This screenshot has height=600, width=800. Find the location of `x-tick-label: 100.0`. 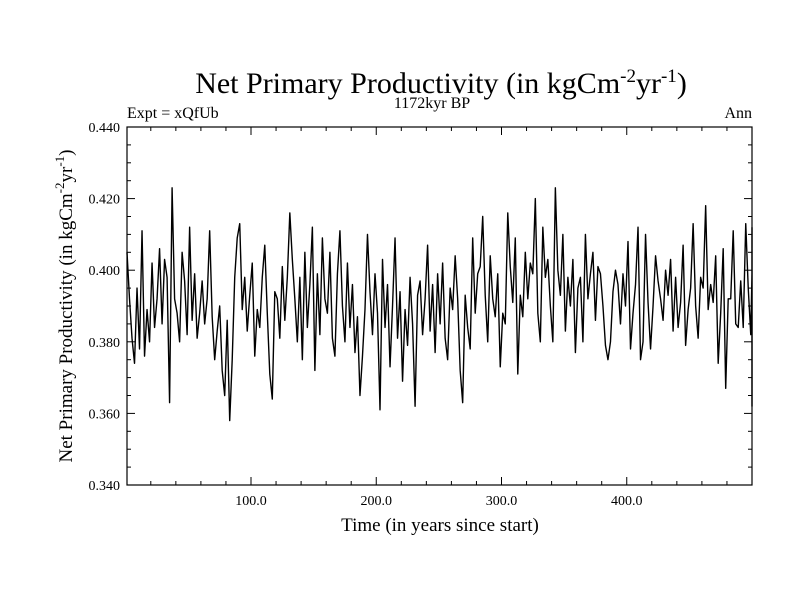

x-tick-label: 100.0 is located at coordinates (251, 501).